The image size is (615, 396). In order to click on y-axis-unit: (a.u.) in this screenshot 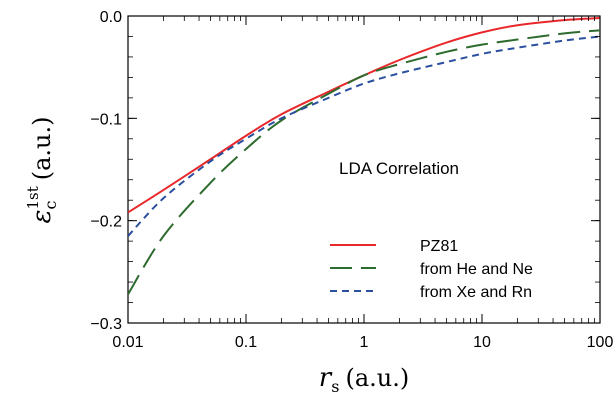, I will do `click(42, 149)`.